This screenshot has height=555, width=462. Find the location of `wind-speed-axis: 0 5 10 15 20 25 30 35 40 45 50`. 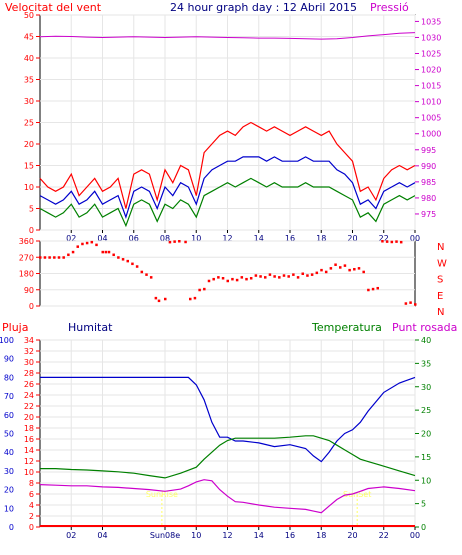

wind-speed-axis: 0 5 10 15 20 25 30 35 40 45 50 is located at coordinates (32, 123).